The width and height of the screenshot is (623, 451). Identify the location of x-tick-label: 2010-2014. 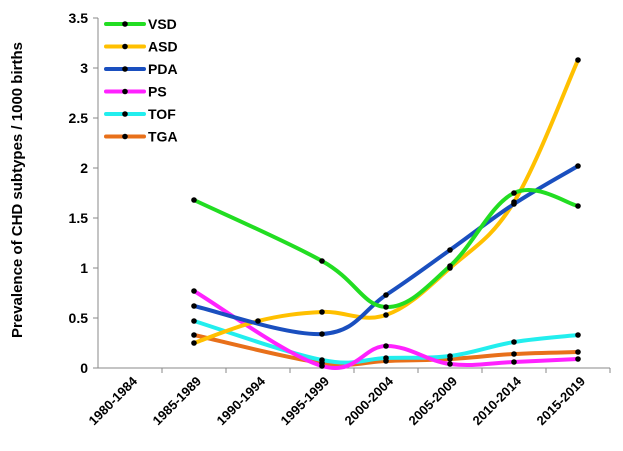
(497, 400).